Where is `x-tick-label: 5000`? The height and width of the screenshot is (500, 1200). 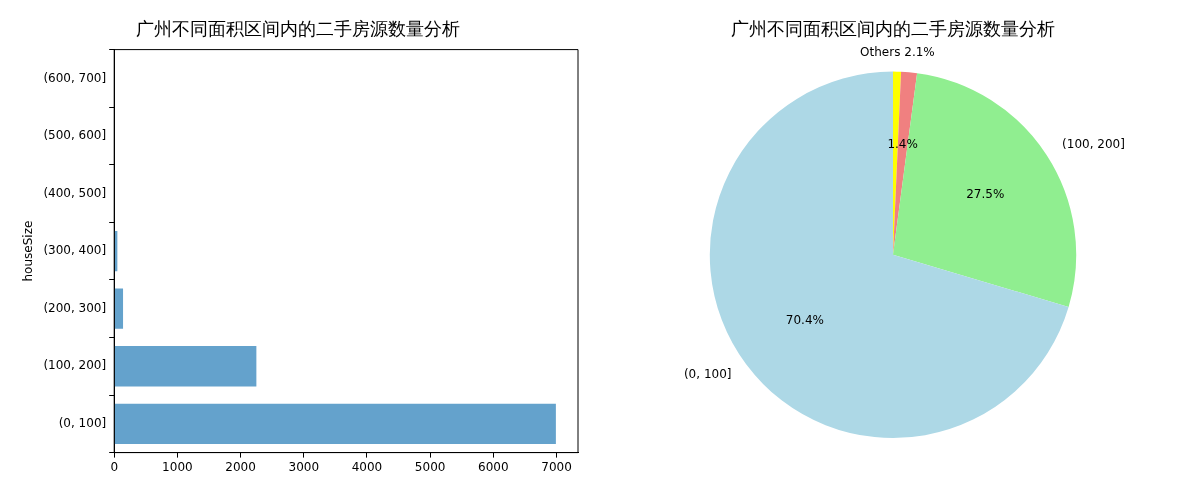 x-tick-label: 5000 is located at coordinates (430, 466).